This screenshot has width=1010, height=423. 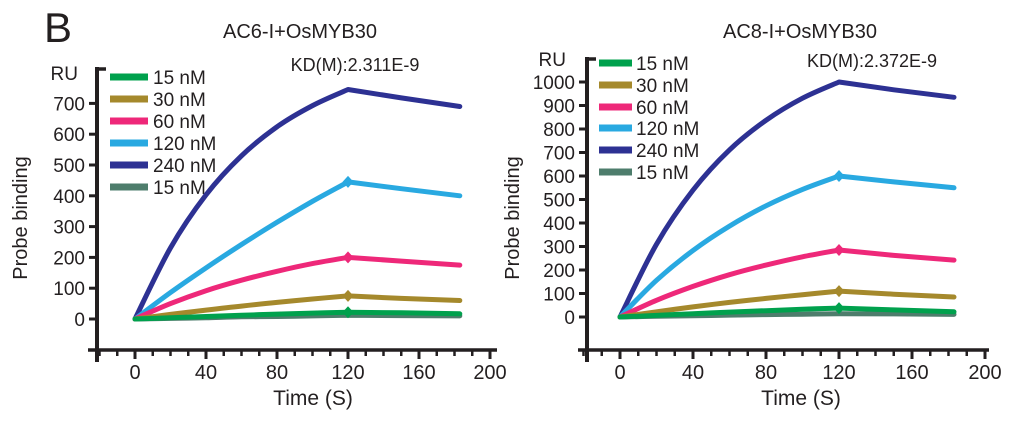 I want to click on right-x-axis-title: Time (S), so click(x=801, y=398).